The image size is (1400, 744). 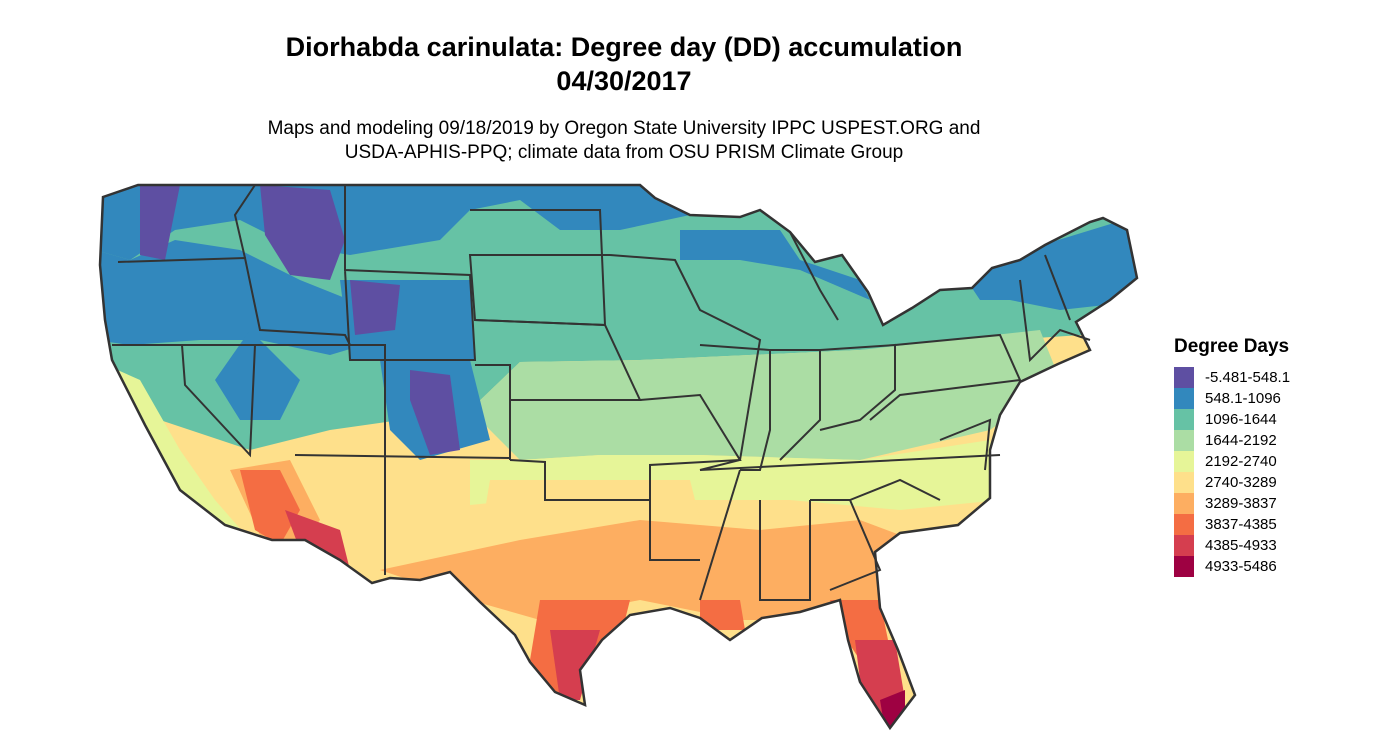 What do you see at coordinates (1241, 419) in the screenshot?
I see `legend-label: 1096-1644` at bounding box center [1241, 419].